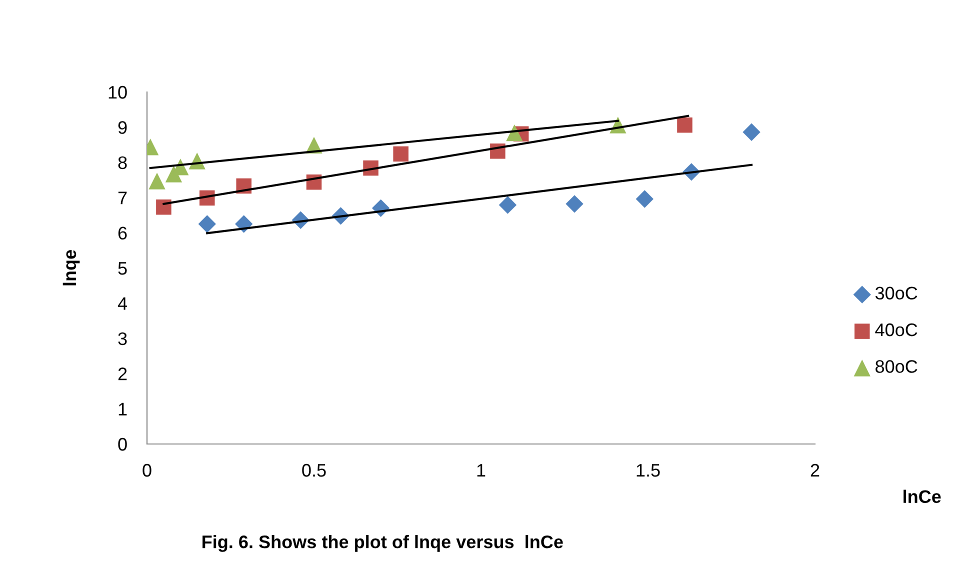 Image resolution: width=956 pixels, height=580 pixels. What do you see at coordinates (314, 470) in the screenshot?
I see `x-tick-label: 0.5` at bounding box center [314, 470].